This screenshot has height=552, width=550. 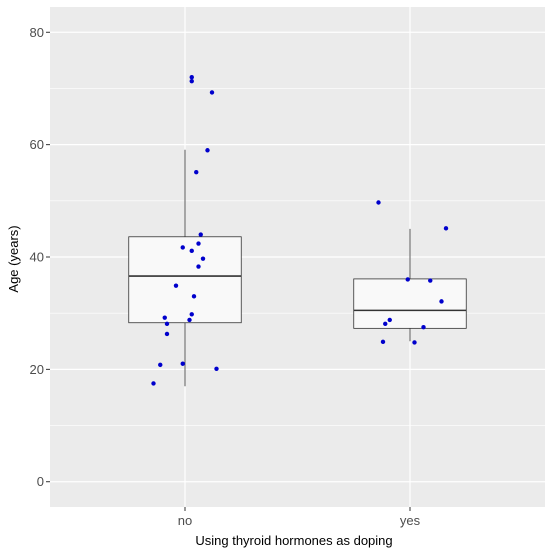 I want to click on x-tick-label: yes, so click(x=410, y=520).